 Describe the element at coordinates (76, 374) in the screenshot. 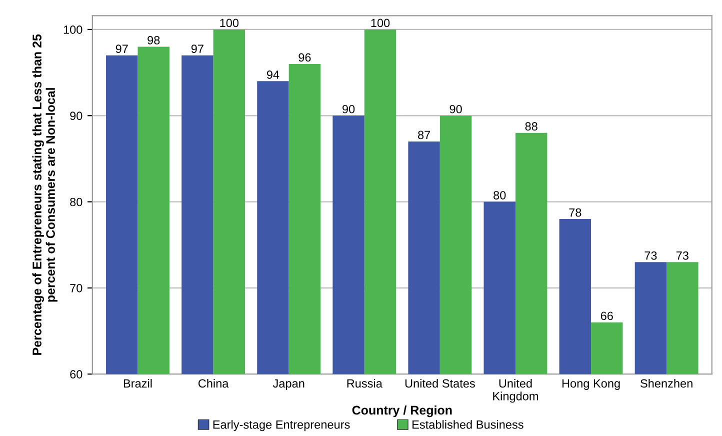

I see `y-tick-label: 60` at that location.